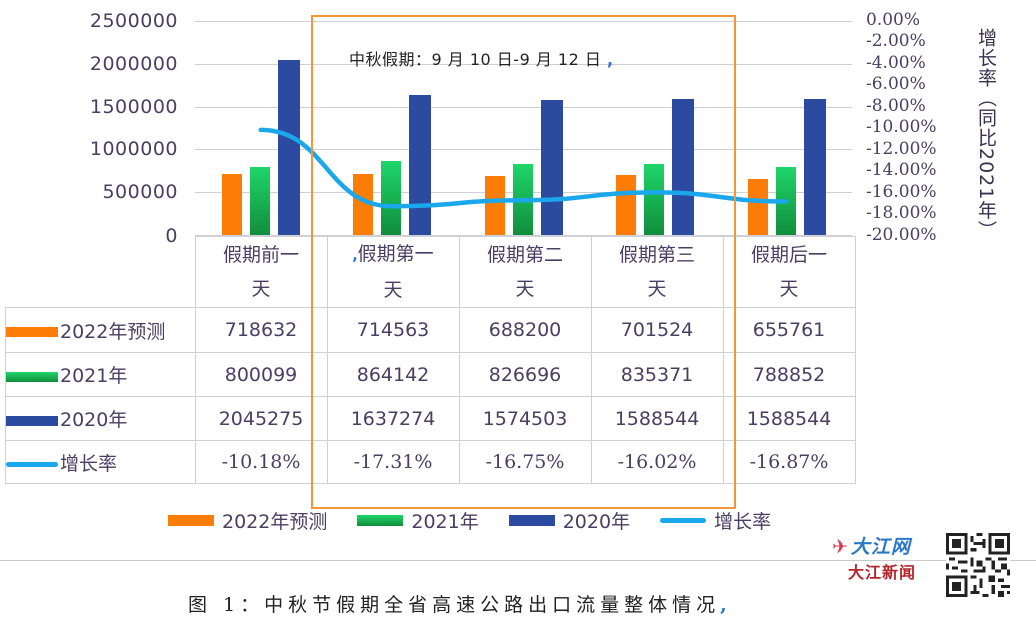  I want to click on line-swatch-icon, so click(32, 464).